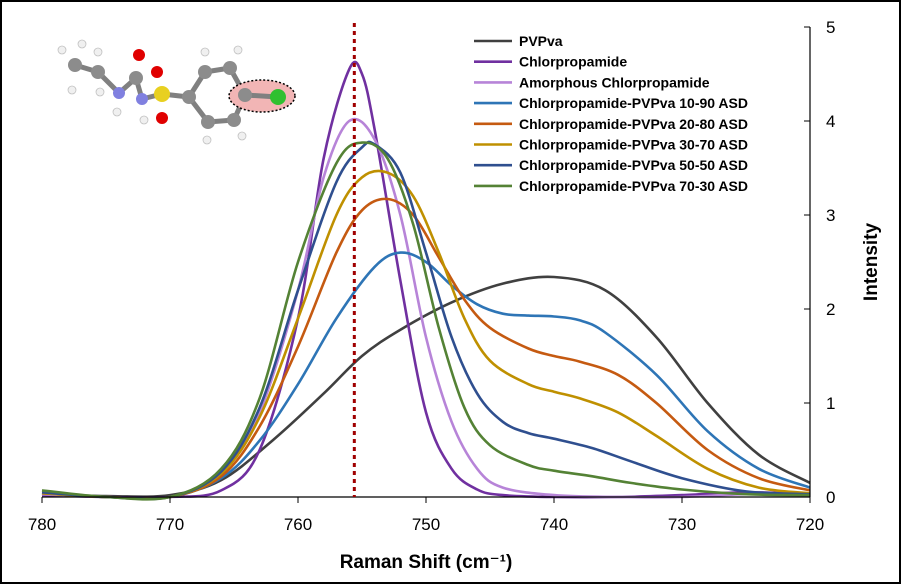 Image resolution: width=901 pixels, height=584 pixels. Describe the element at coordinates (42, 524) in the screenshot. I see `x-tick-label: 780` at that location.